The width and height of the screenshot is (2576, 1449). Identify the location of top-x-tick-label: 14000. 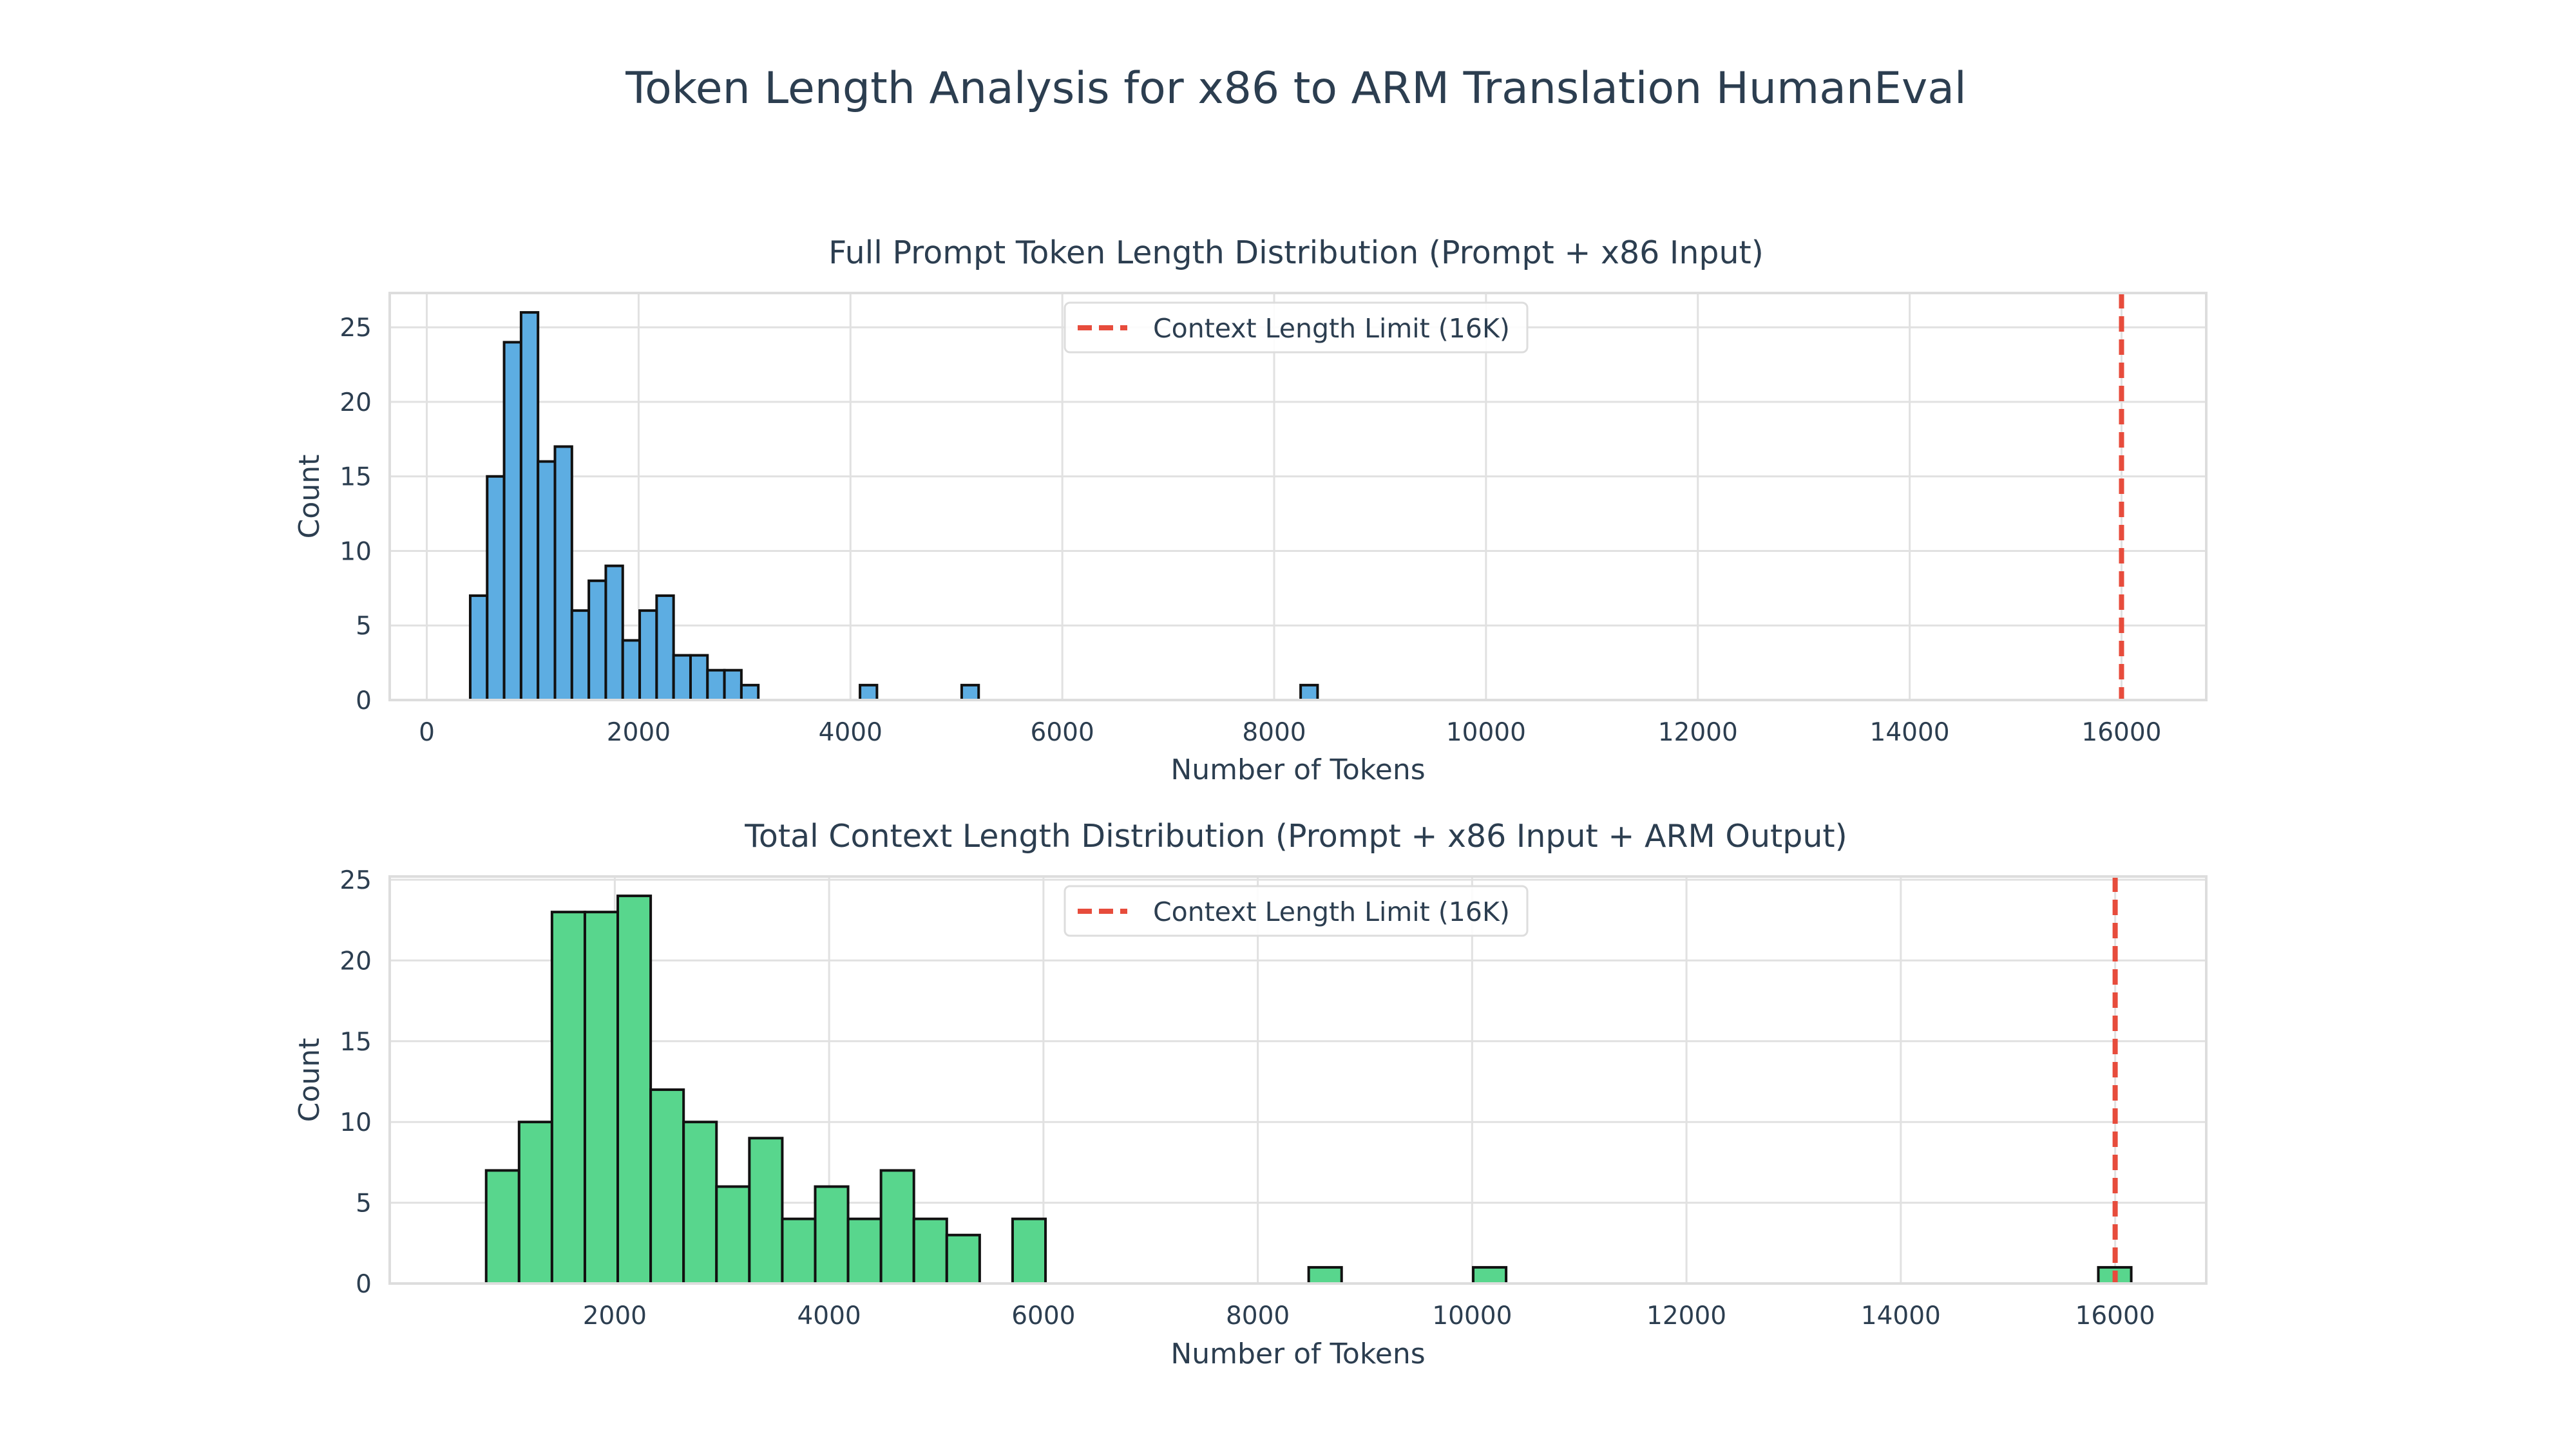
(1910, 732).